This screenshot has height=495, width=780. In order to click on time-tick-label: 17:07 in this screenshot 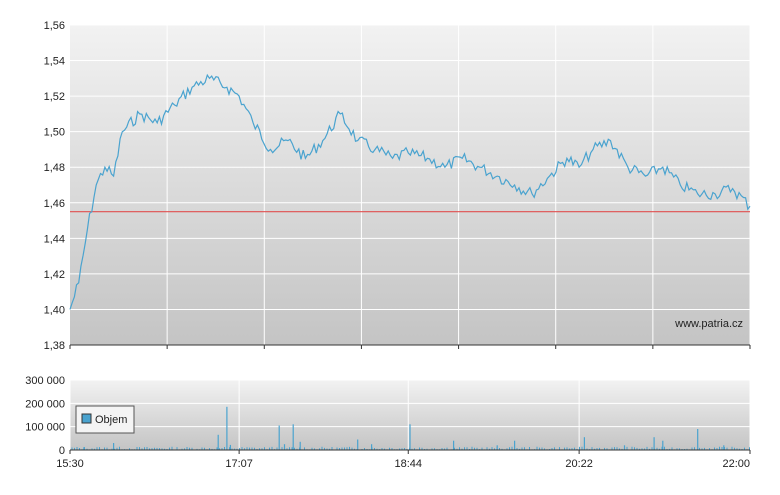, I will do `click(239, 464)`.